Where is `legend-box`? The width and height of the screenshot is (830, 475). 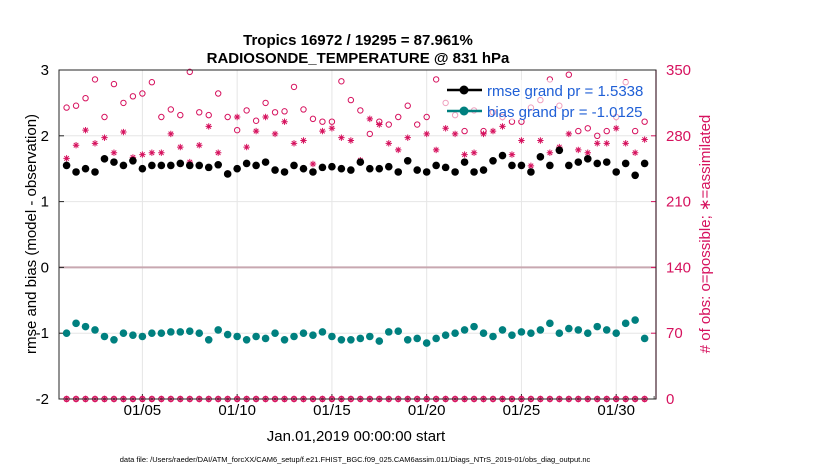
legend-box is located at coordinates (540, 100).